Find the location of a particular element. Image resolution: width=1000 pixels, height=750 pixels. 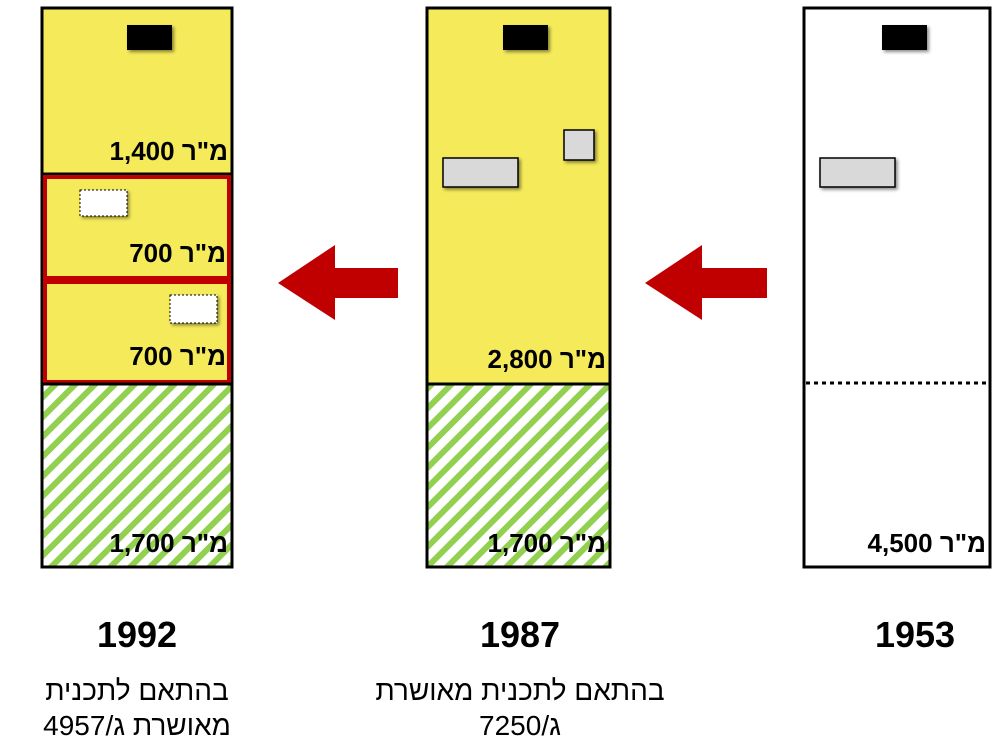

column-1953: 4,500 מ"ר is located at coordinates (897, 287).